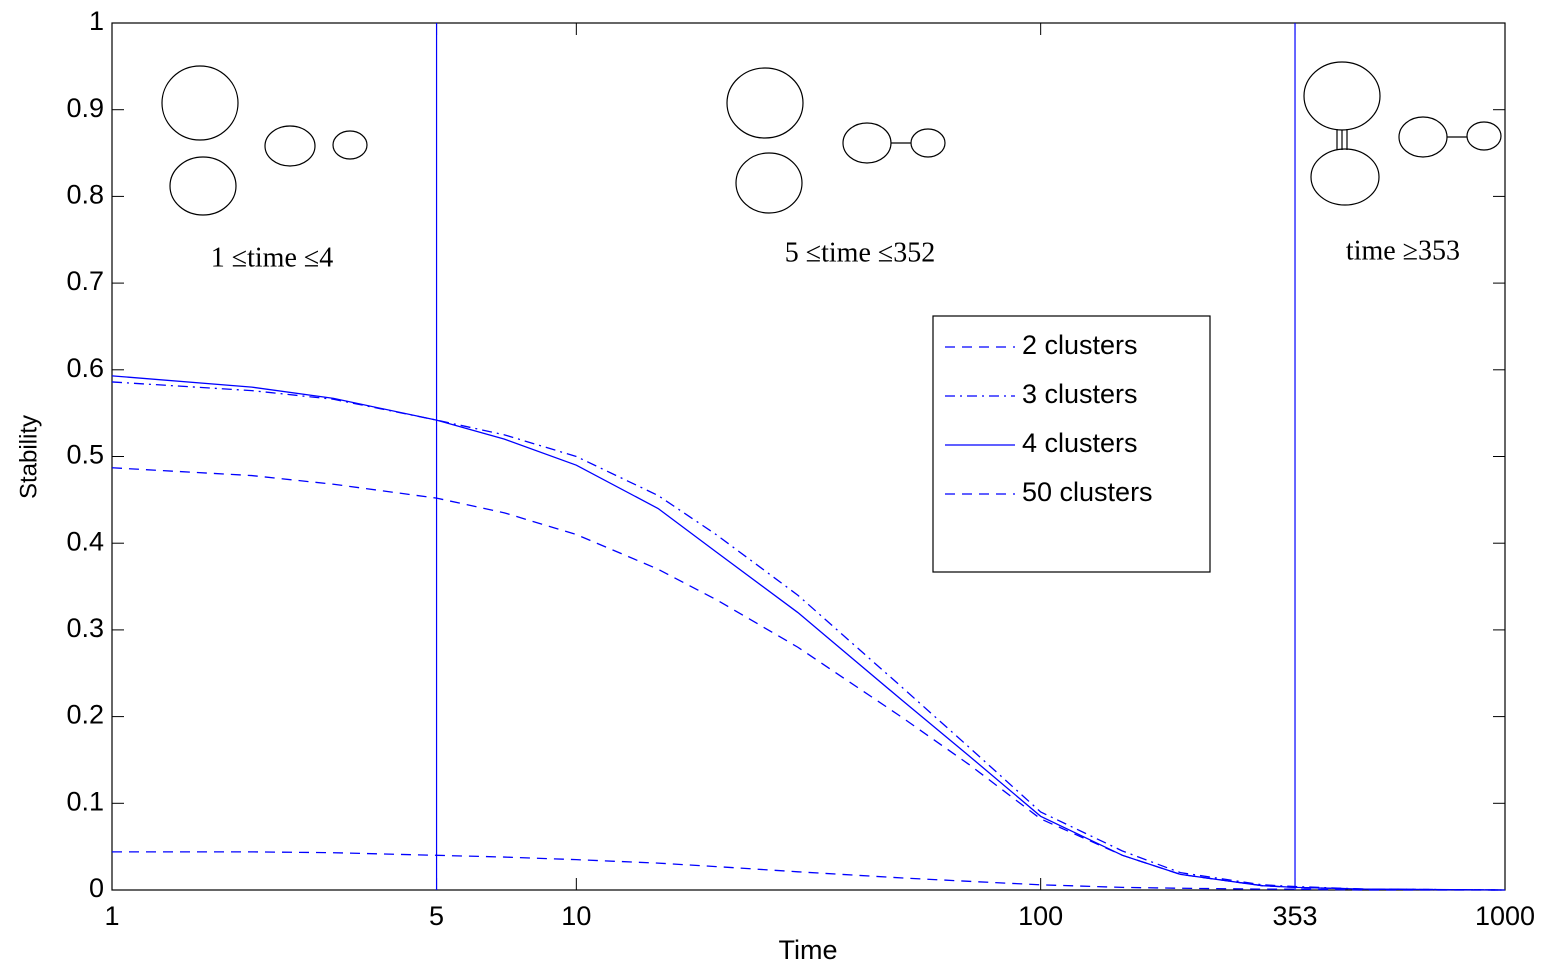 Image resolution: width=1554 pixels, height=969 pixels. What do you see at coordinates (85, 108) in the screenshot?
I see `y-tick-label: 0.9` at bounding box center [85, 108].